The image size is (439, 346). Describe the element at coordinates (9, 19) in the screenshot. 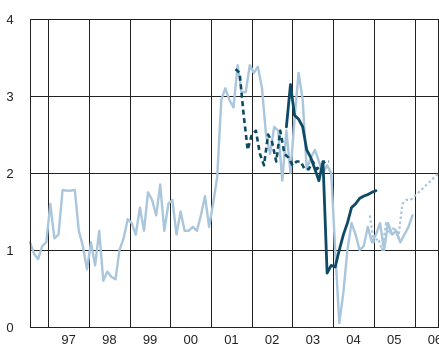

I see `y-tick-label: 4` at that location.